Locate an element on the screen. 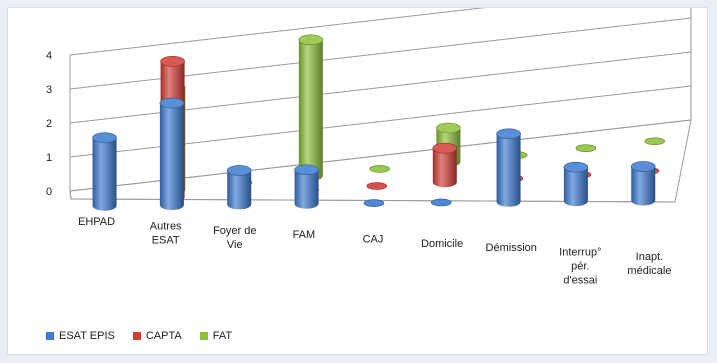 Image resolution: width=717 pixels, height=363 pixels. y-tick-label: 2 is located at coordinates (49, 124).